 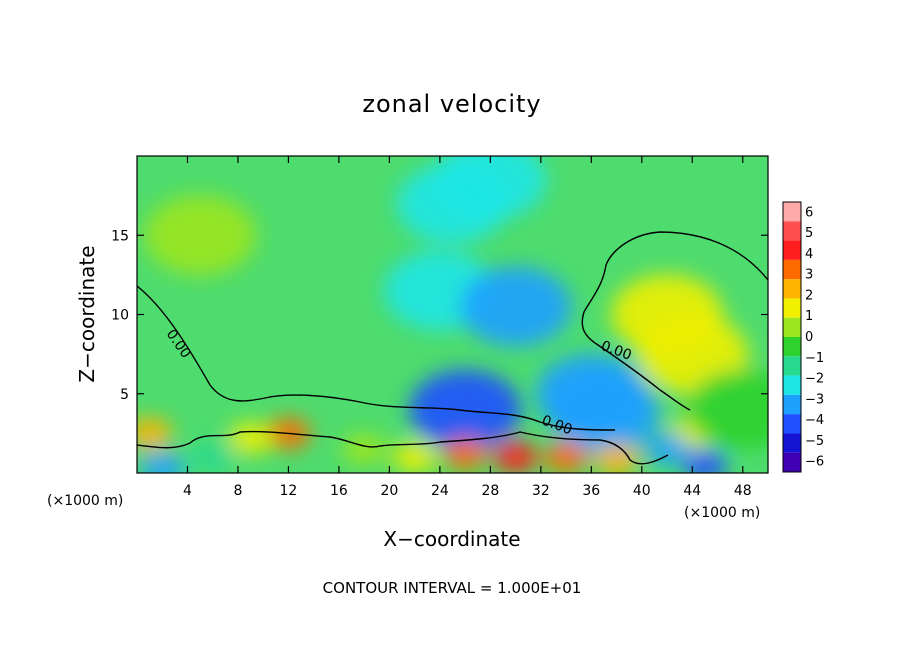 I want to click on y-tick-label: 5, so click(x=124, y=395).